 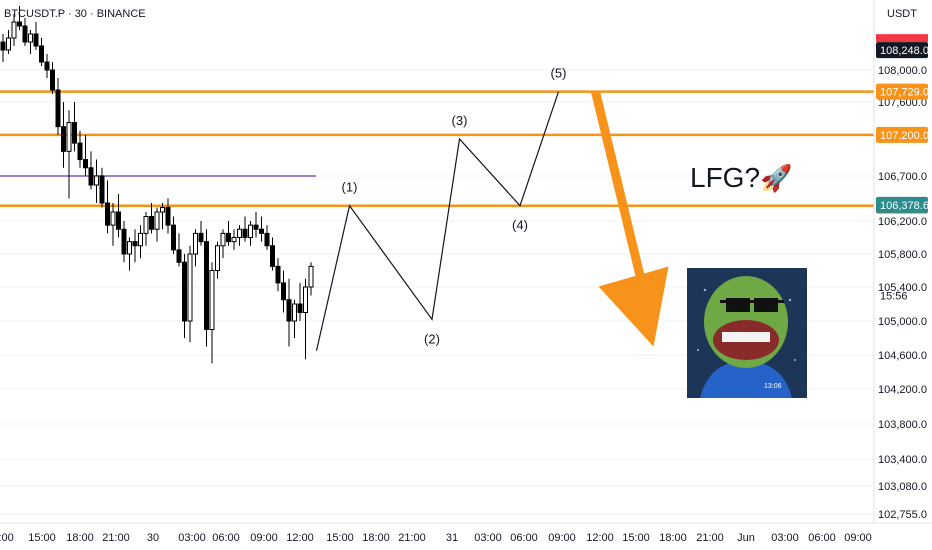 What do you see at coordinates (776, 178) in the screenshot?
I see `rocket-icon: 🚀` at bounding box center [776, 178].